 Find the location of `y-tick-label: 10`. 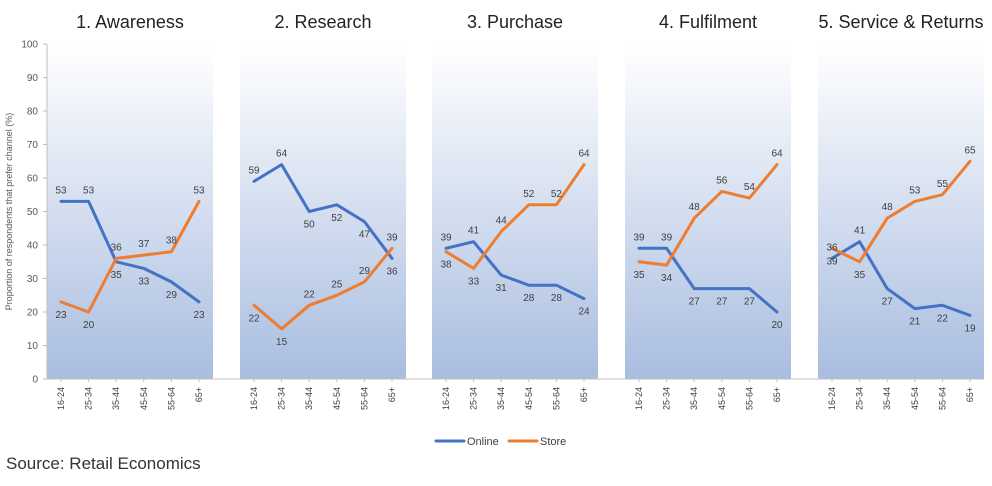

y-tick-label: 10 is located at coordinates (33, 346).